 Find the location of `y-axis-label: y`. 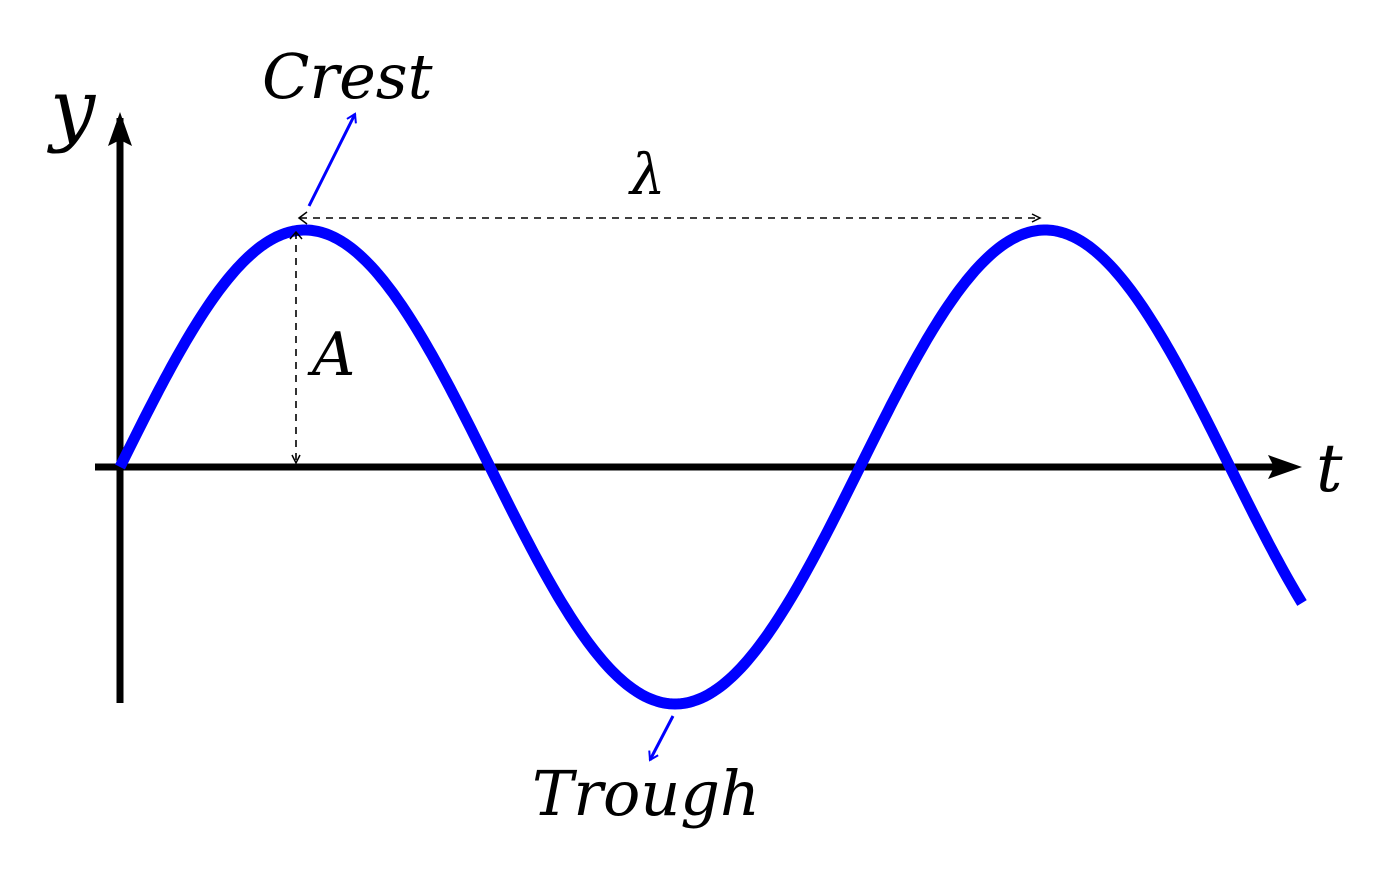

y-axis-label: y is located at coordinates (72, 108).